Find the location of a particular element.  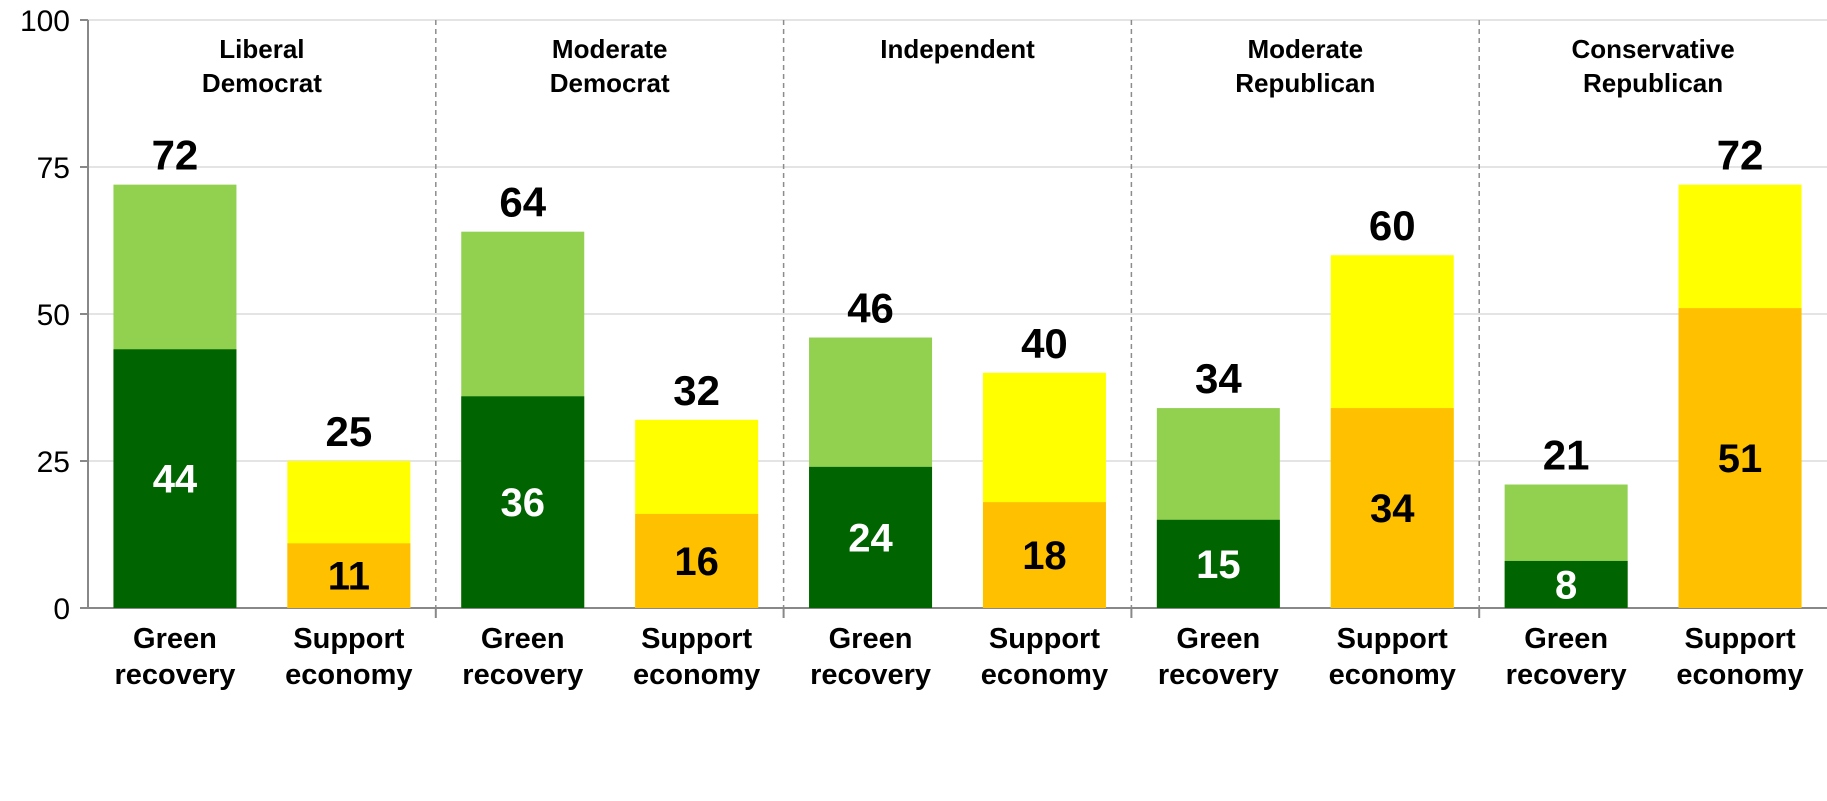

total-value-label: 64 is located at coordinates (522, 202).